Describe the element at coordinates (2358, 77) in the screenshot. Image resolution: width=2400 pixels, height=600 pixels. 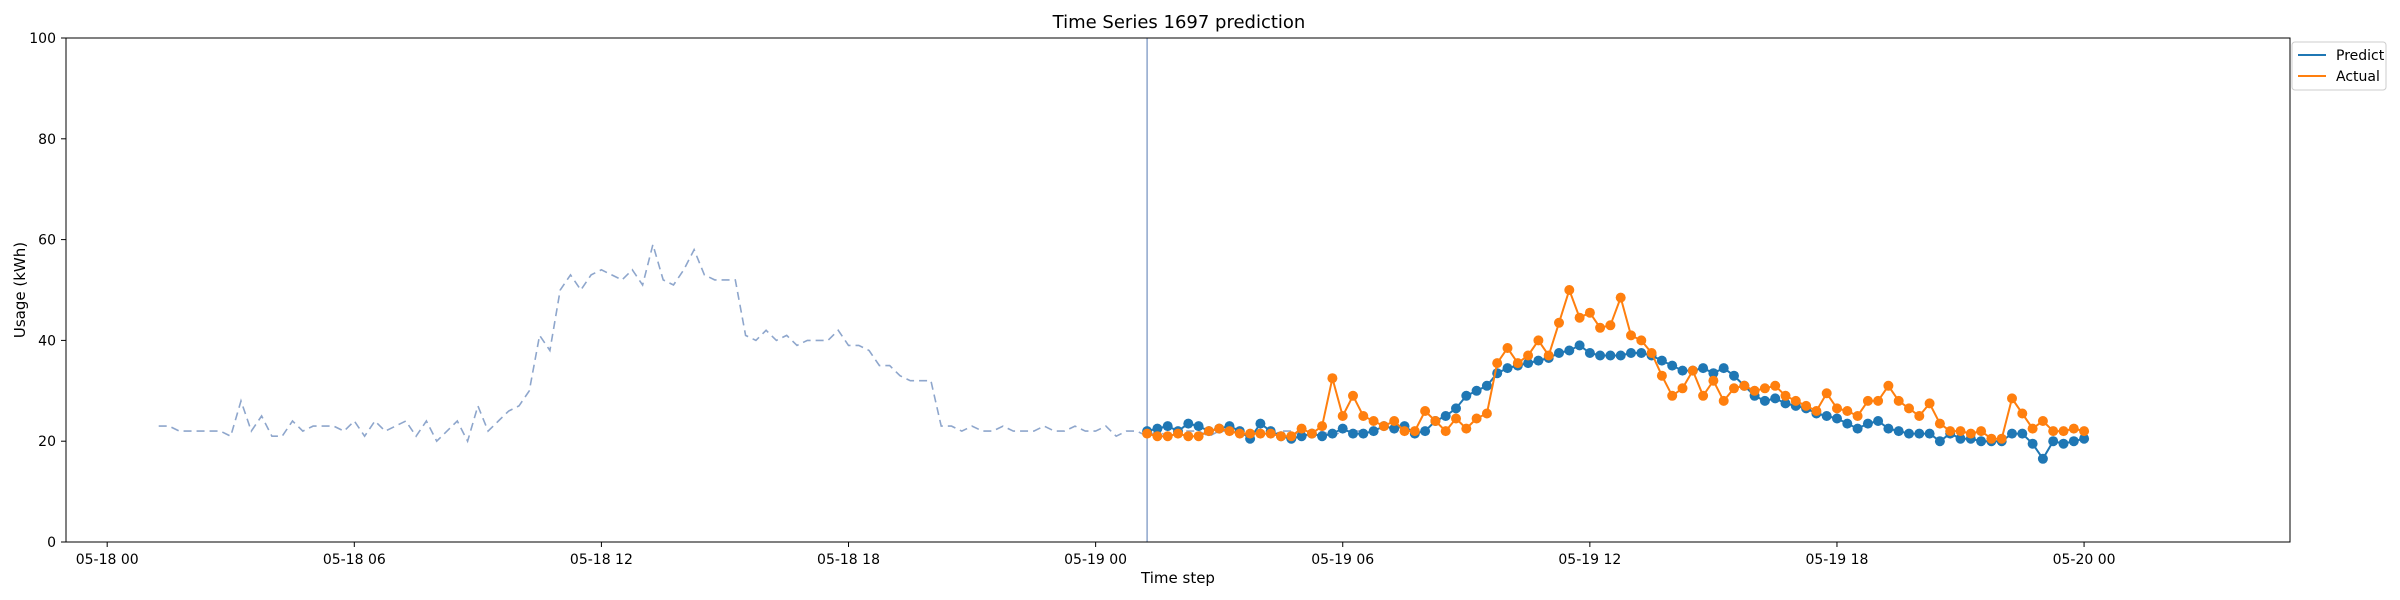
I see `legend-label-actual: Actual` at that location.